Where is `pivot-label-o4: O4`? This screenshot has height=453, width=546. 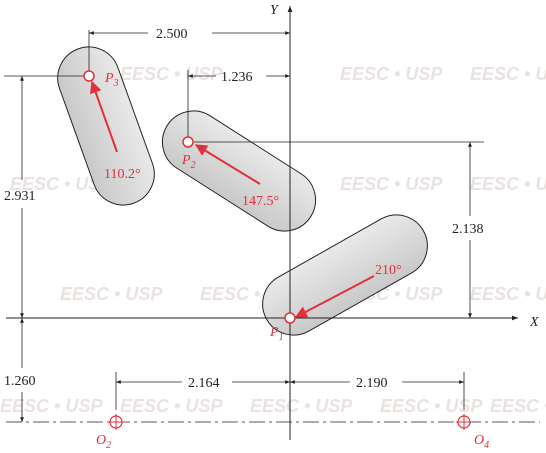 pivot-label-o4: O4 is located at coordinates (481, 442).